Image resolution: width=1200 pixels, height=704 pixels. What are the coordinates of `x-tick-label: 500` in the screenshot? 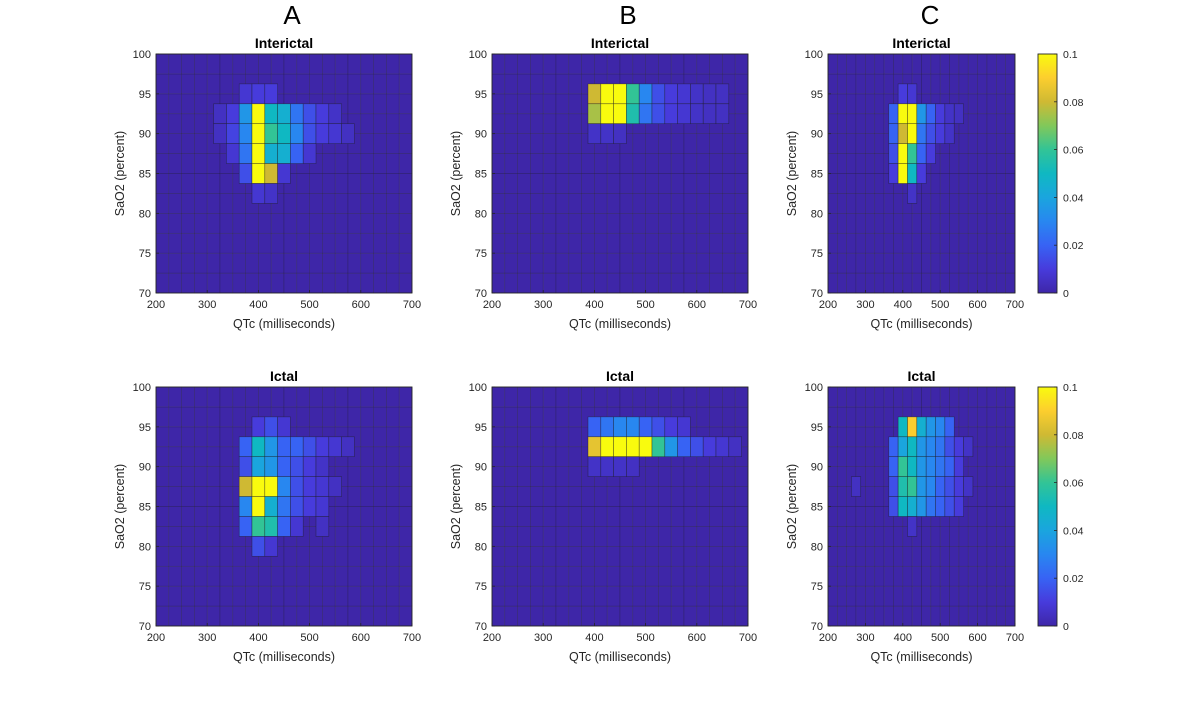 It's located at (309, 638).